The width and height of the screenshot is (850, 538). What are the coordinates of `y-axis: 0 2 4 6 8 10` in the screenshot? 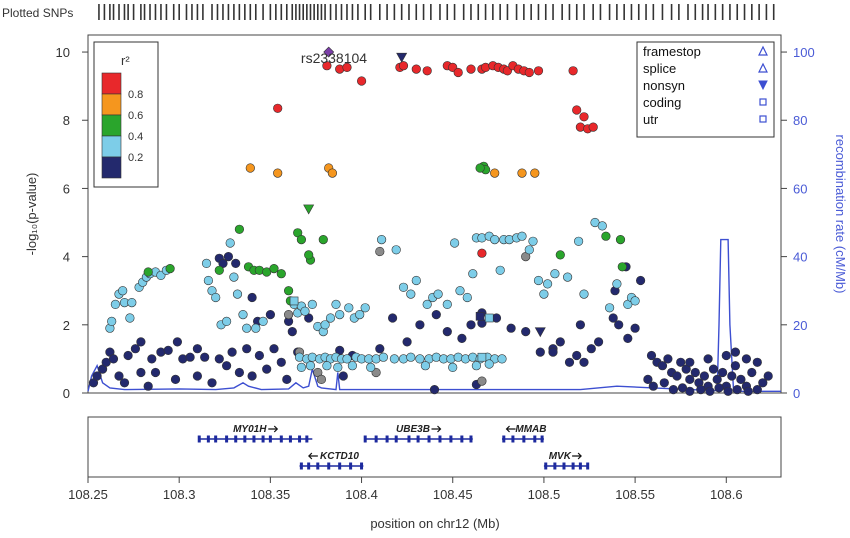 It's located at (72, 223).